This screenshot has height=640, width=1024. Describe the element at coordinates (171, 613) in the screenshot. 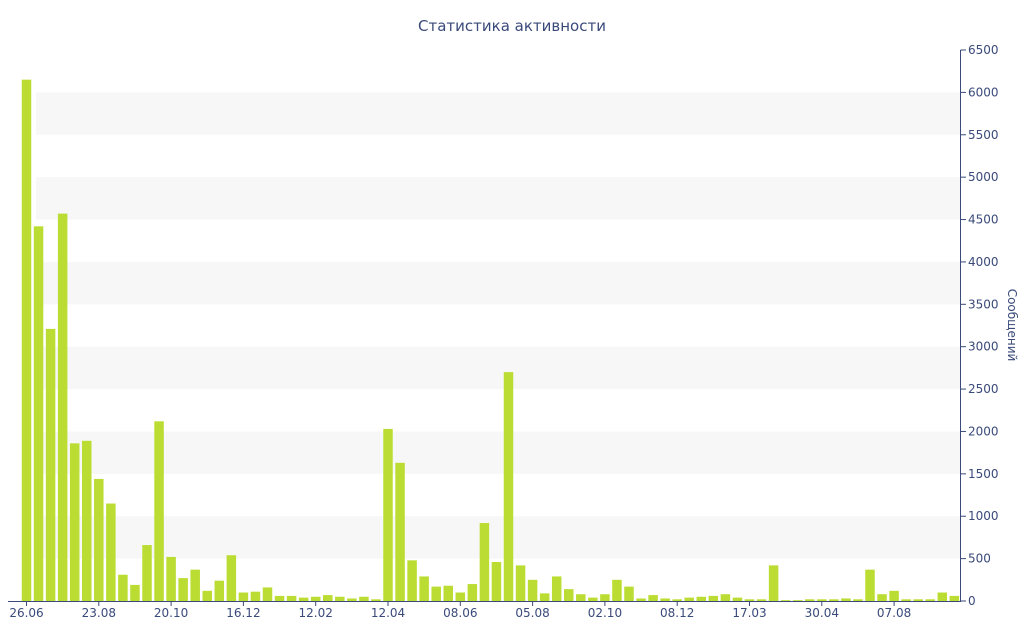

I see `x-tick-label: 20.10` at that location.